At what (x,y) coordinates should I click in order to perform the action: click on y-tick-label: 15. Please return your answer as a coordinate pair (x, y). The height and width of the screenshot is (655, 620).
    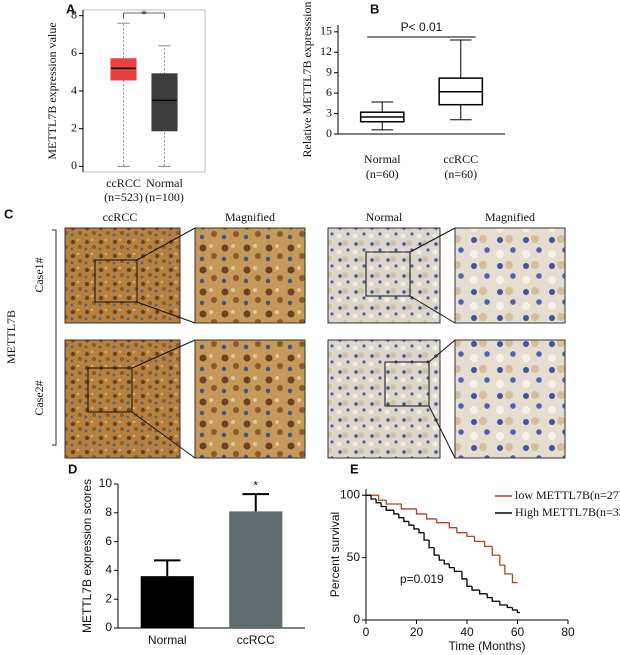
    Looking at the image, I should click on (326, 31).